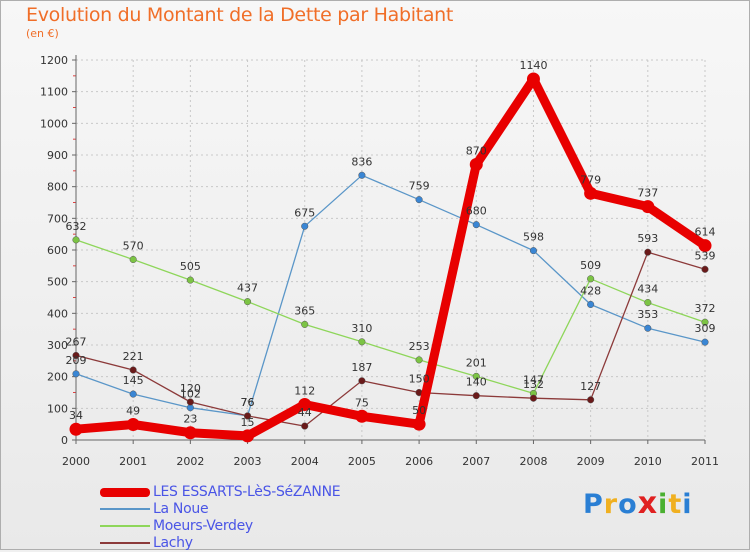  Describe the element at coordinates (611, 504) in the screenshot. I see `logo-letter: r` at that location.